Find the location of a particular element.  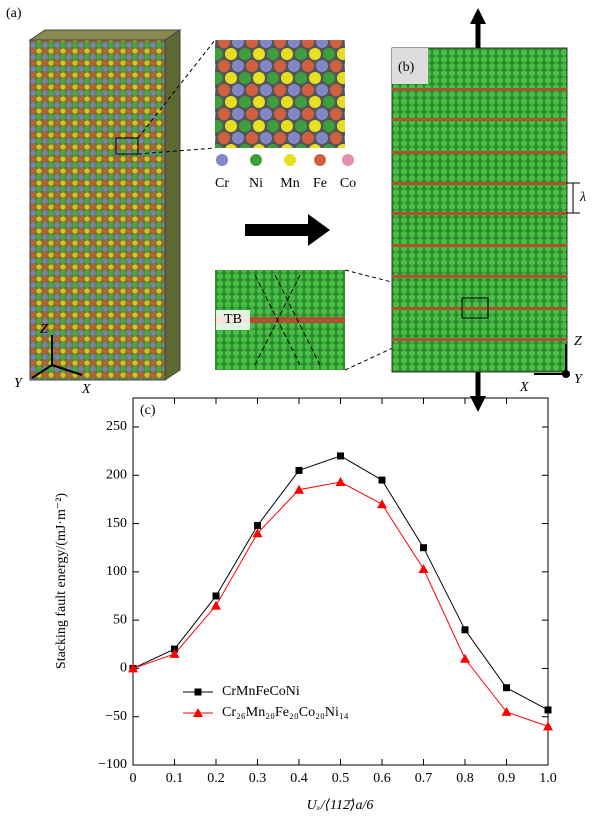

x-tick-label: 0.2 is located at coordinates (216, 778).